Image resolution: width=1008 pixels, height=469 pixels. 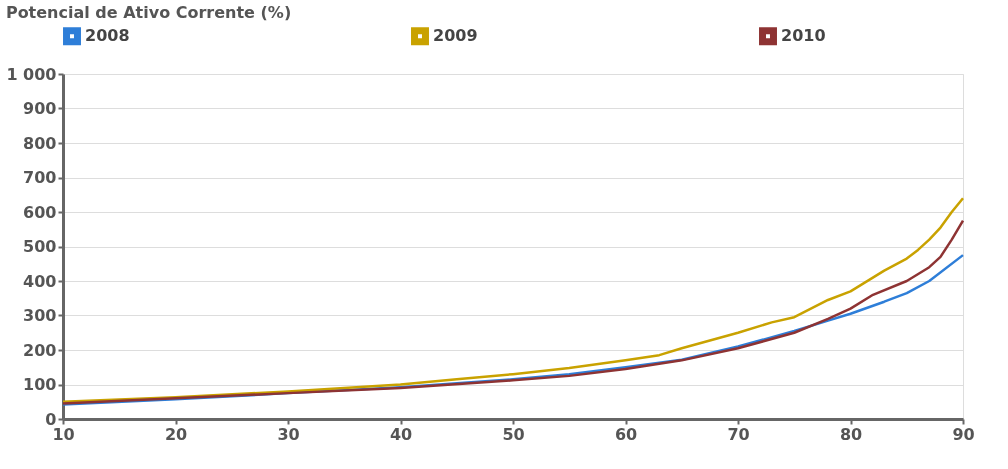 What do you see at coordinates (40, 143) in the screenshot?
I see `y-tick-label: 800` at bounding box center [40, 143].